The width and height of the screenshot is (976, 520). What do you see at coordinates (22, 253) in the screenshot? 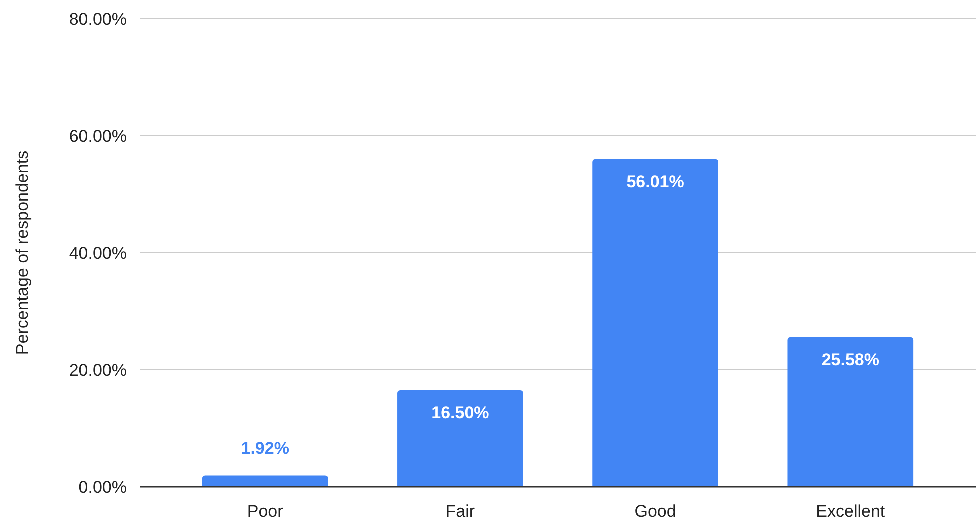
I see `y-axis-title: Percentage of respondents` at bounding box center [22, 253].